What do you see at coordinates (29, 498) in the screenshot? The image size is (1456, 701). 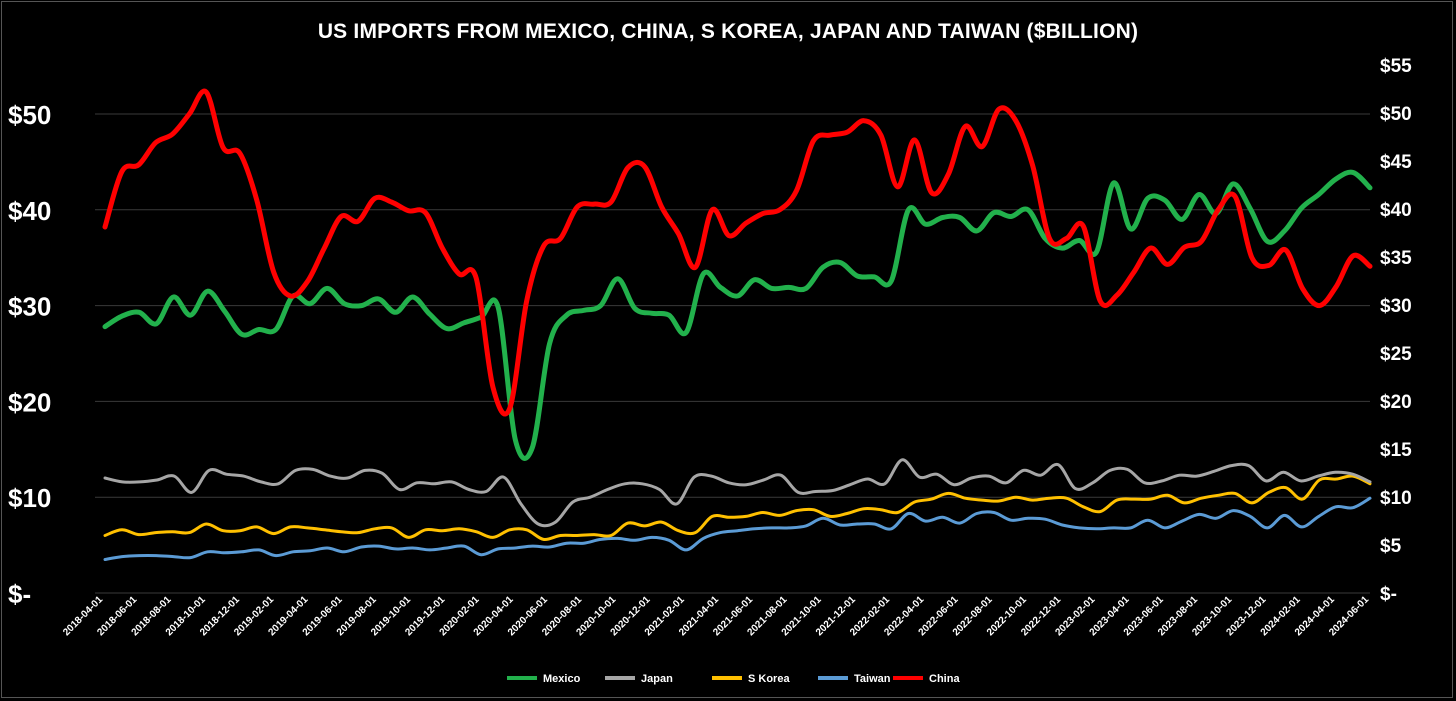 I see `left-tick-label: $10` at bounding box center [29, 498].